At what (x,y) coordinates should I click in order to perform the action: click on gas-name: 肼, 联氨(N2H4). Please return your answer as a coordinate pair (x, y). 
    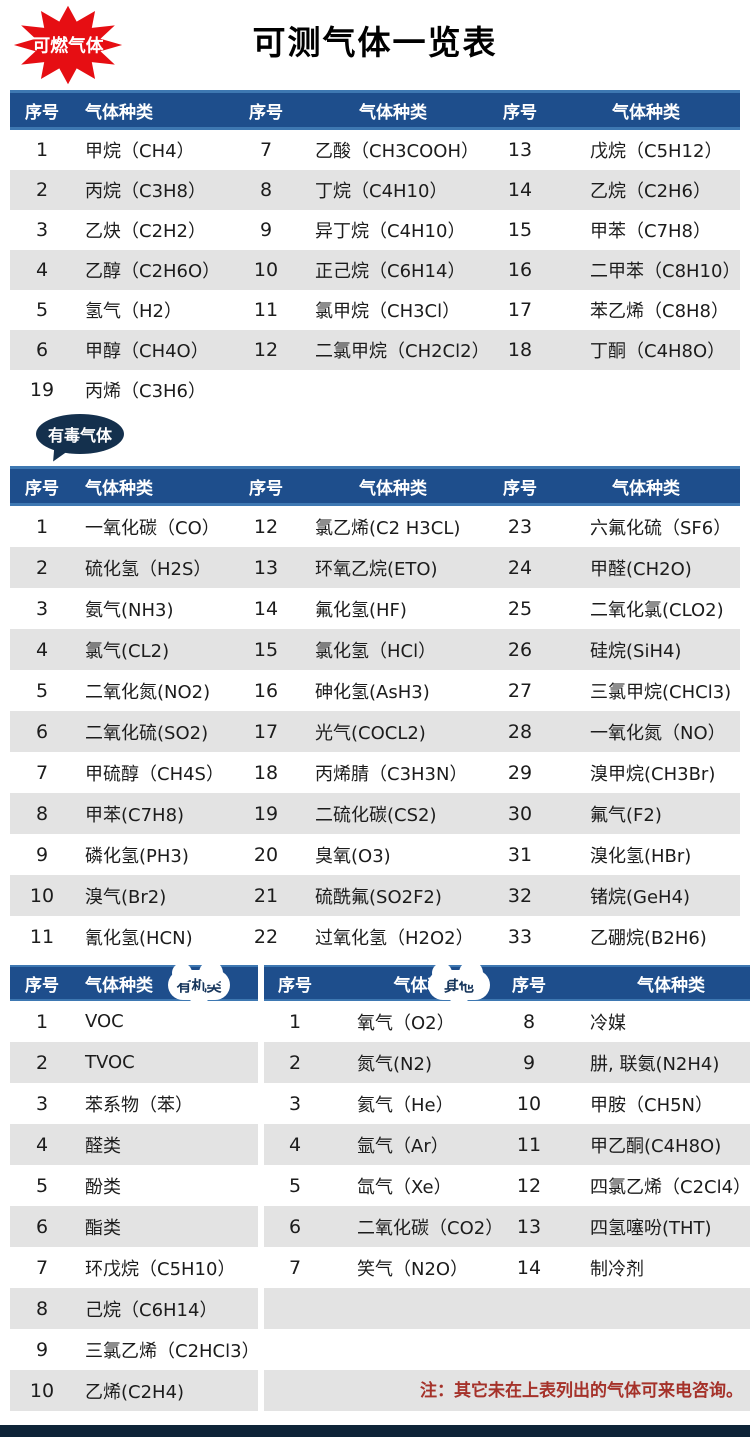
    Looking at the image, I should click on (655, 1064).